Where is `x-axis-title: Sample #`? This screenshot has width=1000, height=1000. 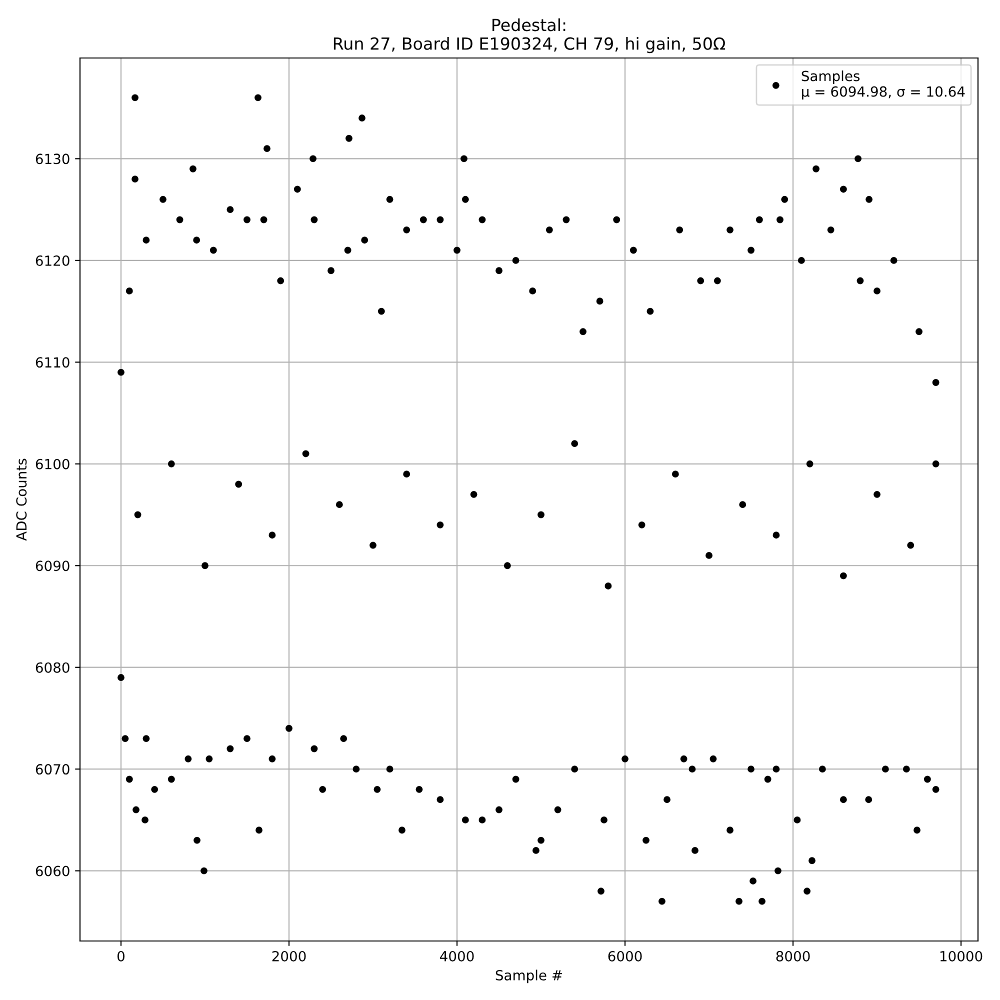 x-axis-title: Sample # is located at coordinates (529, 977).